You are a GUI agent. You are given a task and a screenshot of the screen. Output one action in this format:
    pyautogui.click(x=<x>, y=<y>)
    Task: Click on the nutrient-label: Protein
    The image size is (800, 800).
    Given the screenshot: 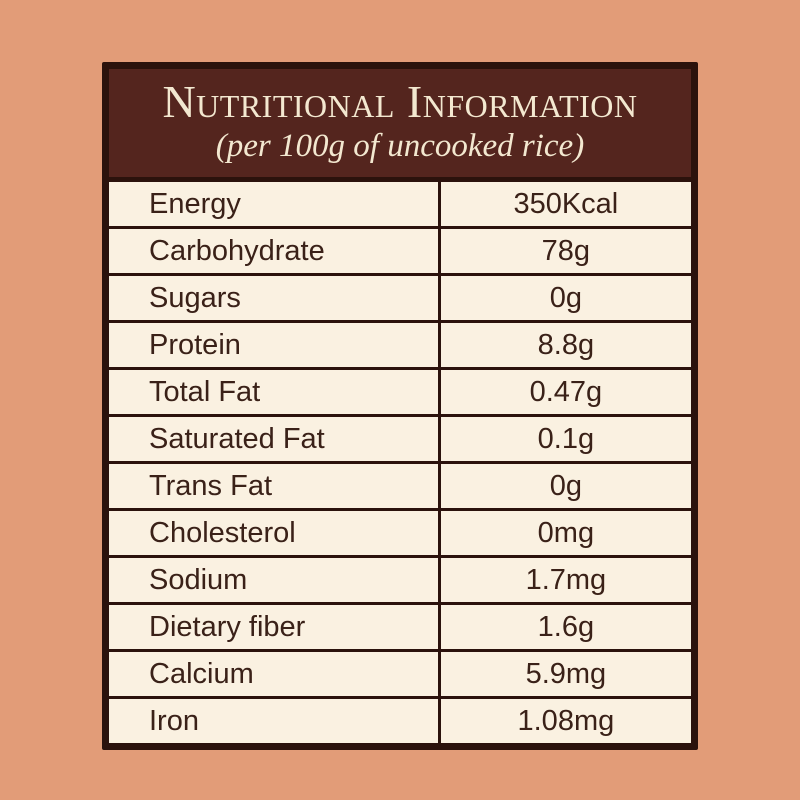 What is the action you would take?
    pyautogui.click(x=275, y=345)
    